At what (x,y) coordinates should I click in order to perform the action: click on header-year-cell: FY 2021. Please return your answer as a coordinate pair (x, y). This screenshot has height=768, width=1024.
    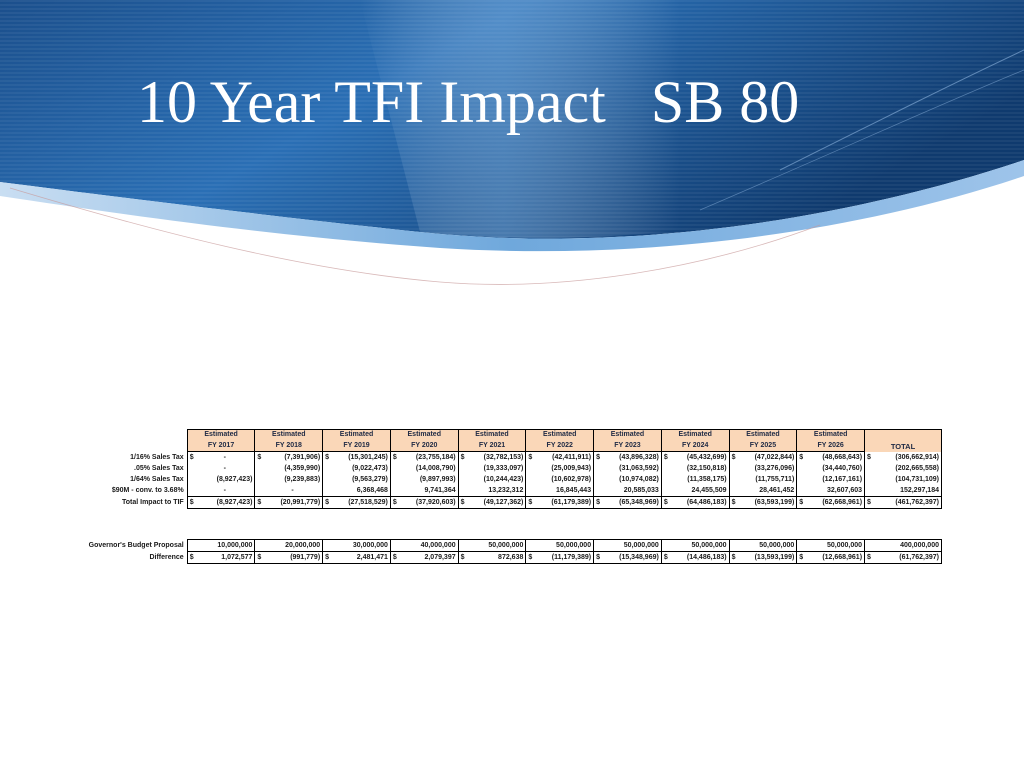
    Looking at the image, I should click on (491, 446).